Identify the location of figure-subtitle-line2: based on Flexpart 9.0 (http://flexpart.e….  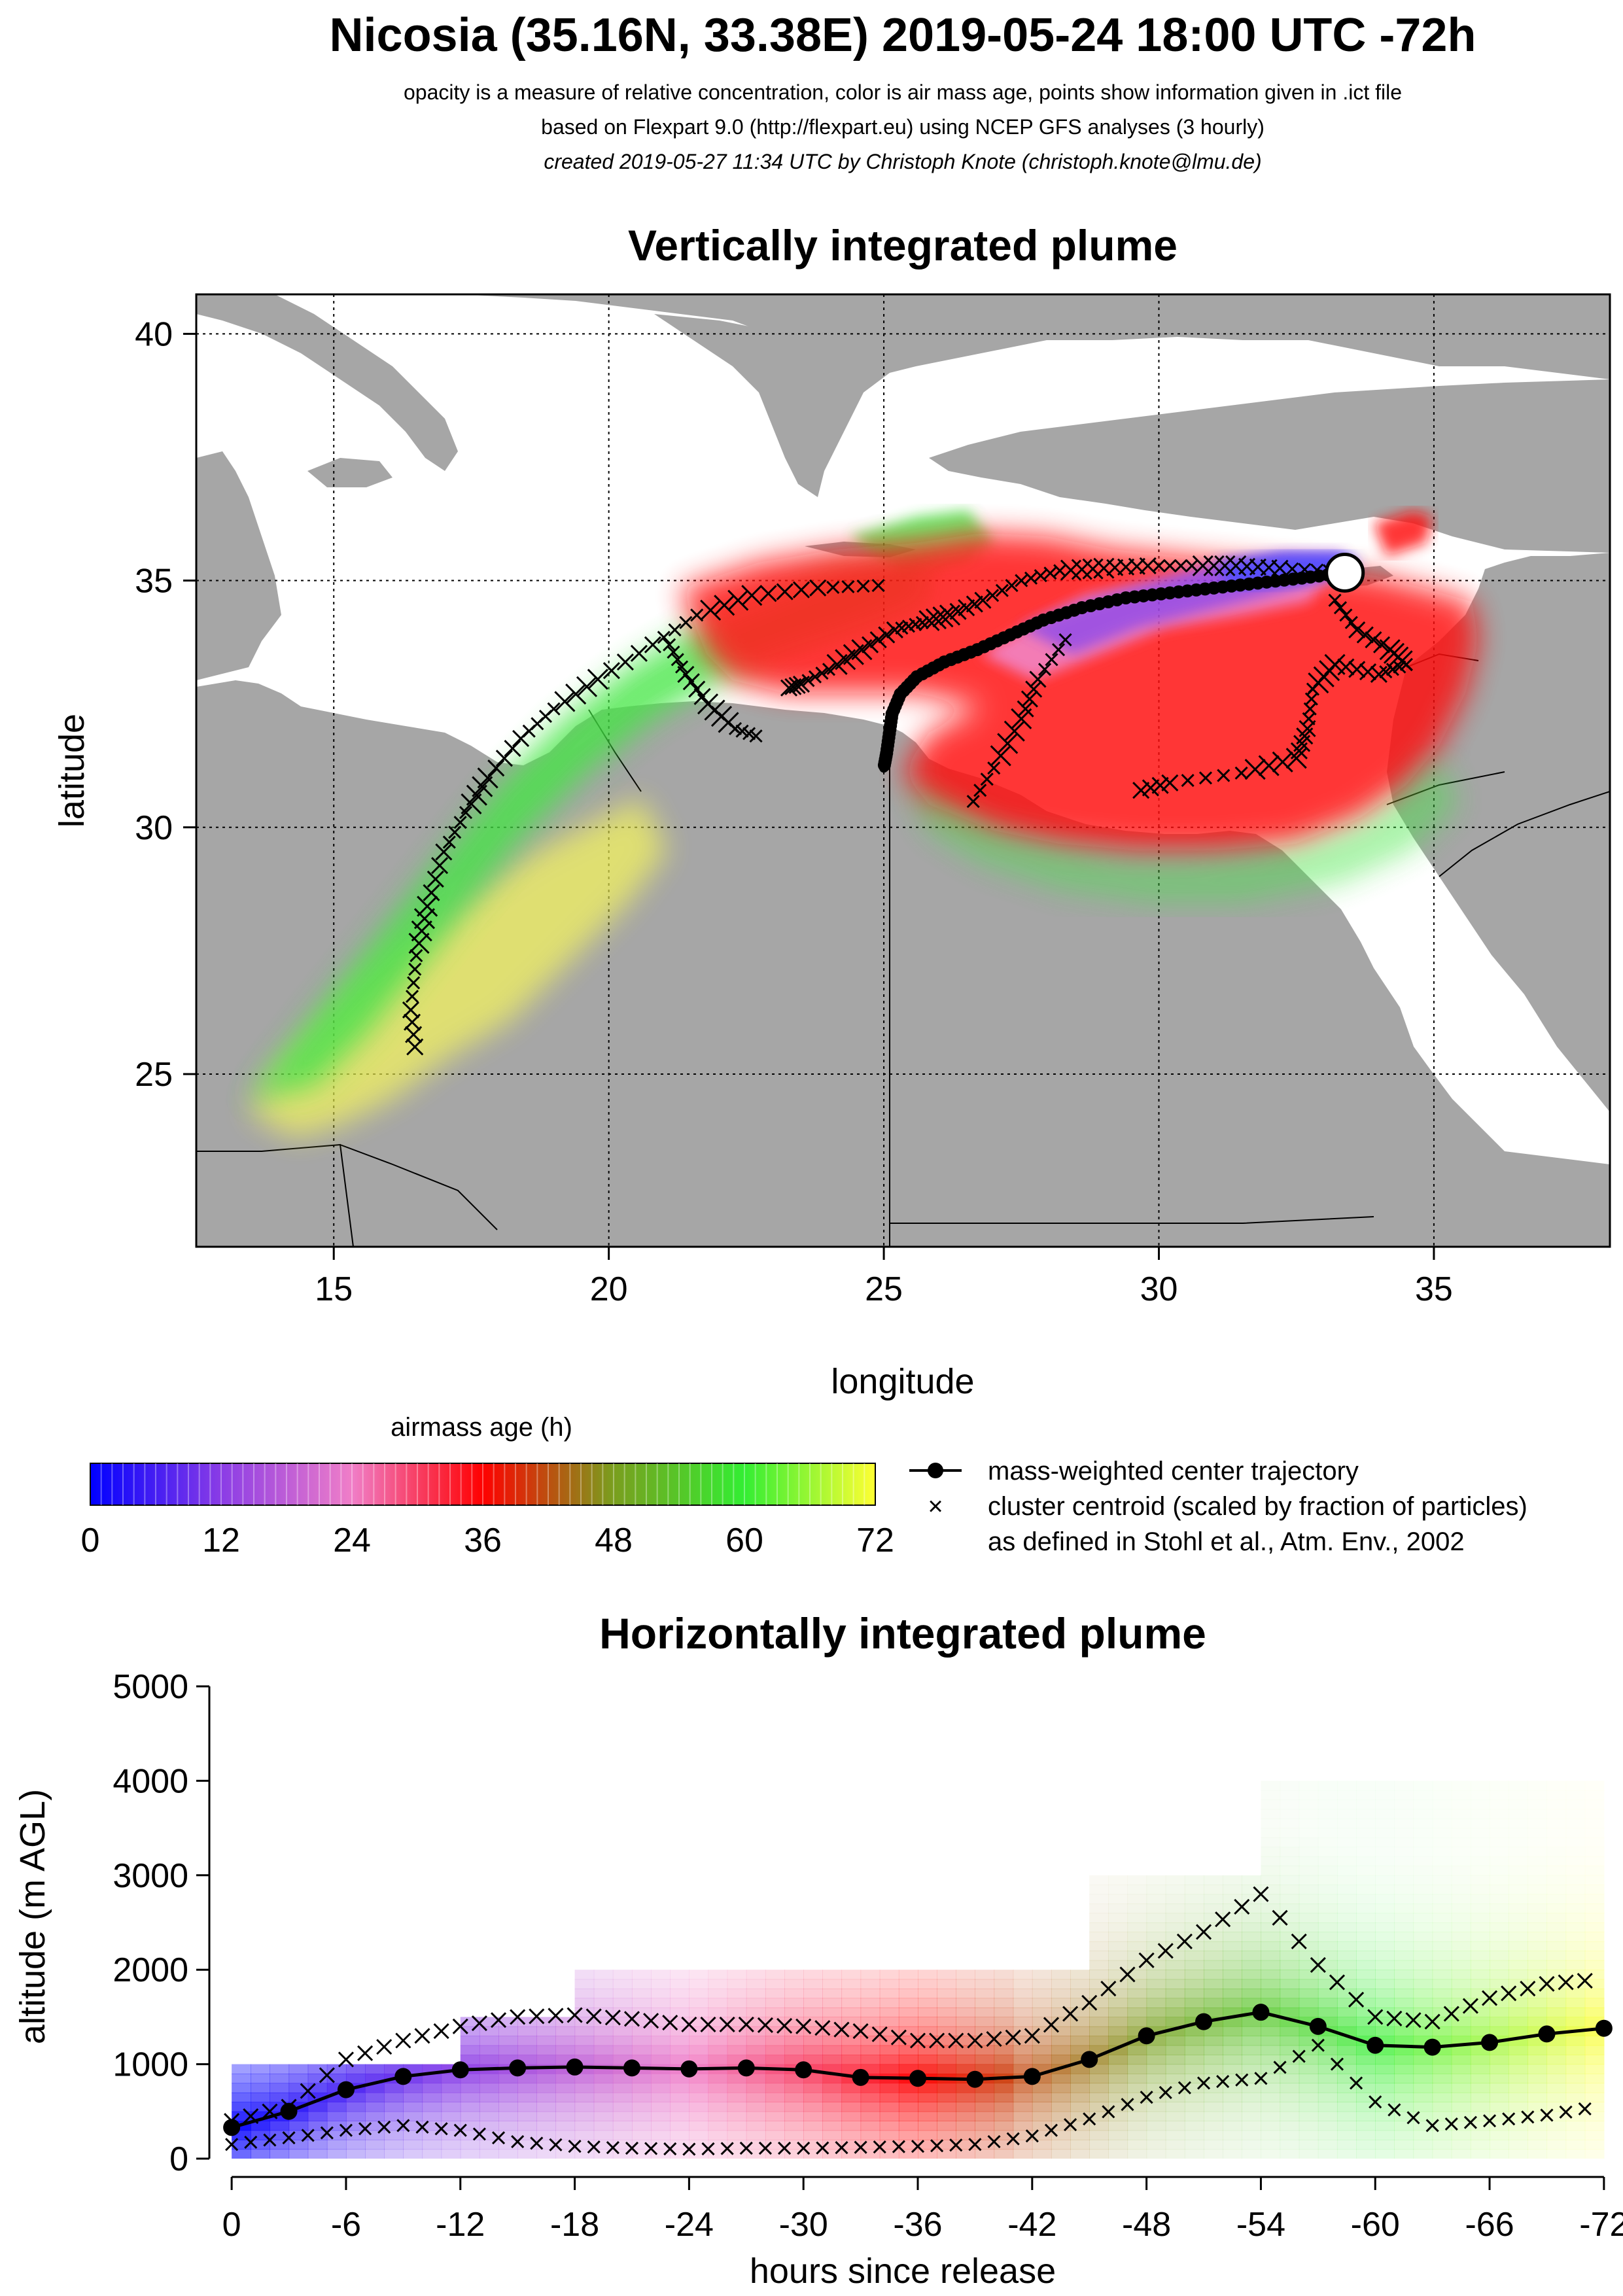
(903, 127).